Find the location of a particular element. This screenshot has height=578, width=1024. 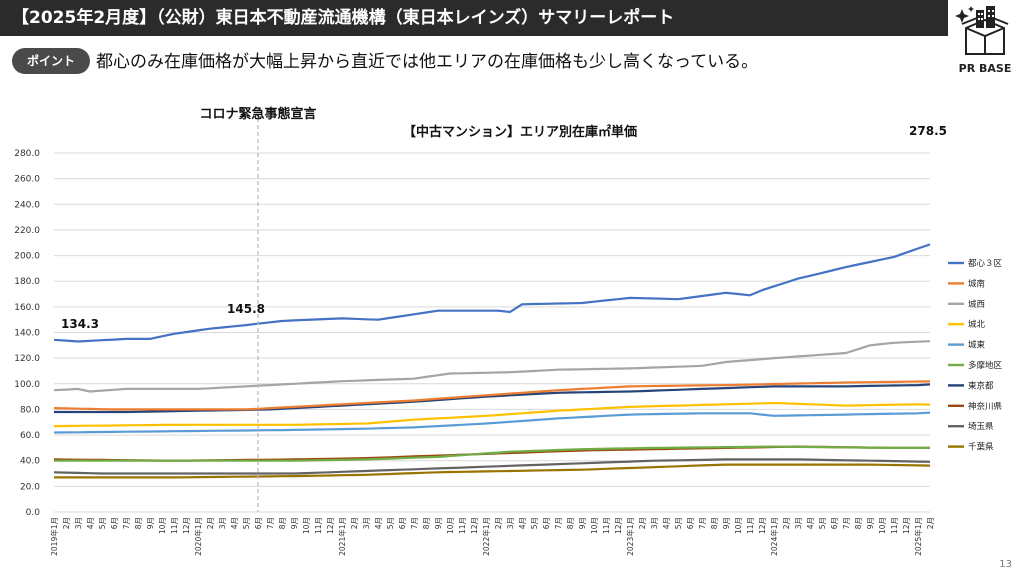

data-label: 134.3 is located at coordinates (80, 324).